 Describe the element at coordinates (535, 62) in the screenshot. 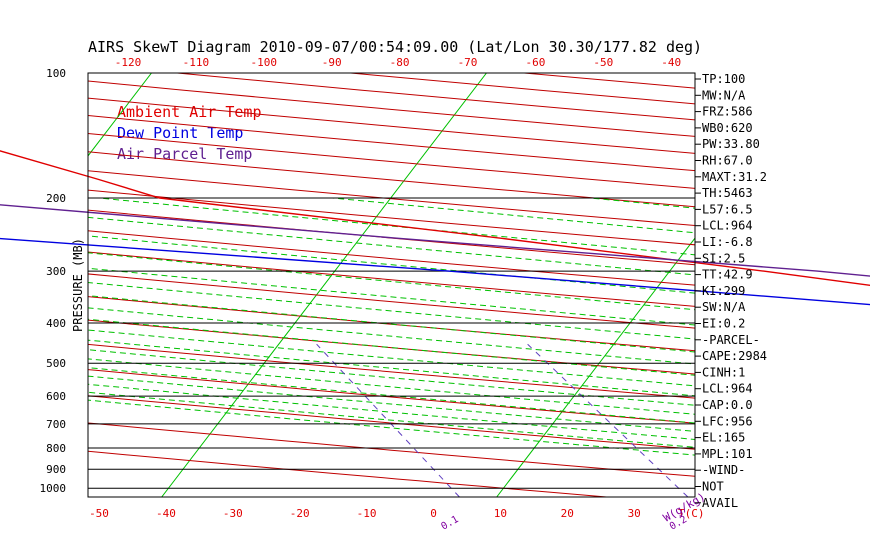

I see `top-temp-tick-label: -60` at that location.